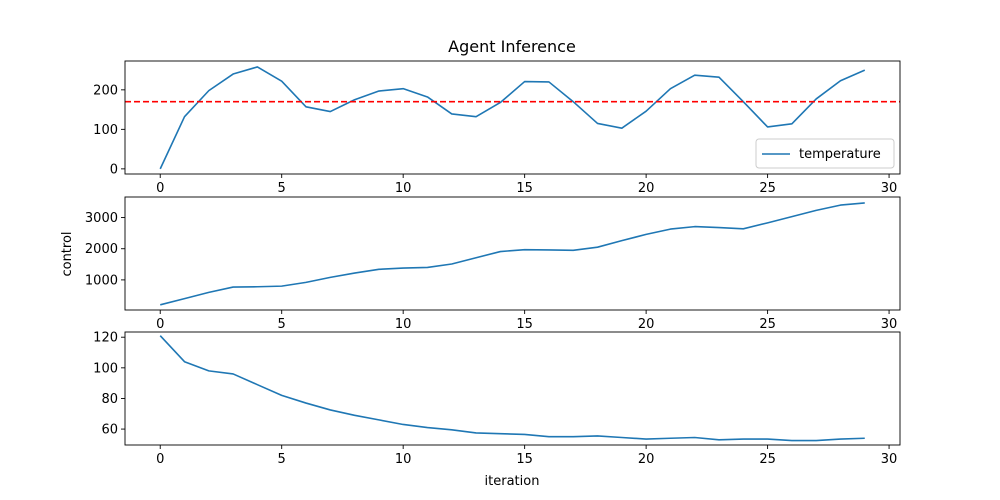  I want to click on x-tick-label-0-5: 5, so click(282, 188).